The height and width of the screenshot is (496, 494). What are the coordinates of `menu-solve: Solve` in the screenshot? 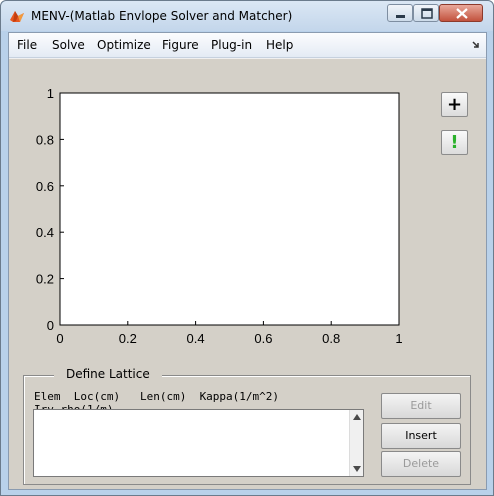 It's located at (68, 45).